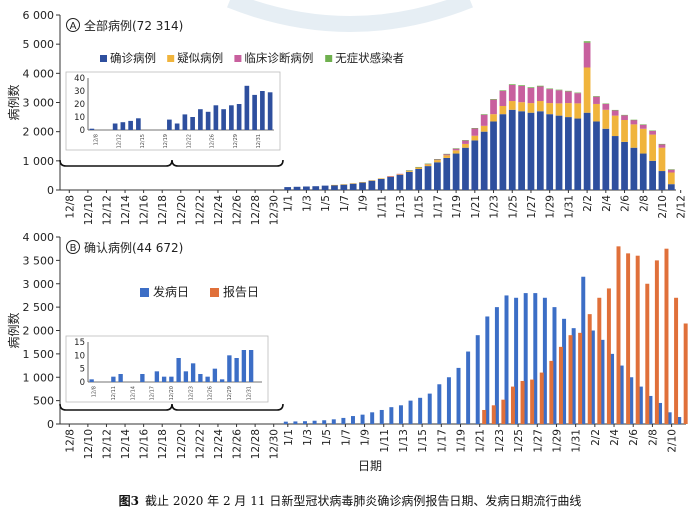  I want to click on x-tick-label: 1/17, so click(438, 207).